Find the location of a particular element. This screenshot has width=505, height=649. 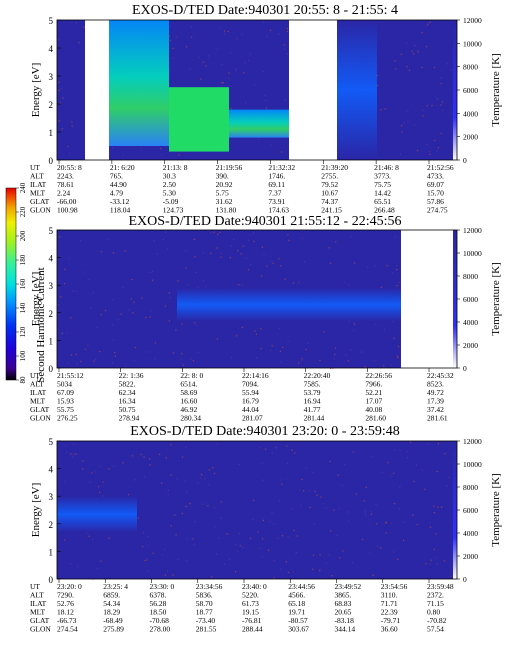

table-cell: 5836. is located at coordinates (204, 595).